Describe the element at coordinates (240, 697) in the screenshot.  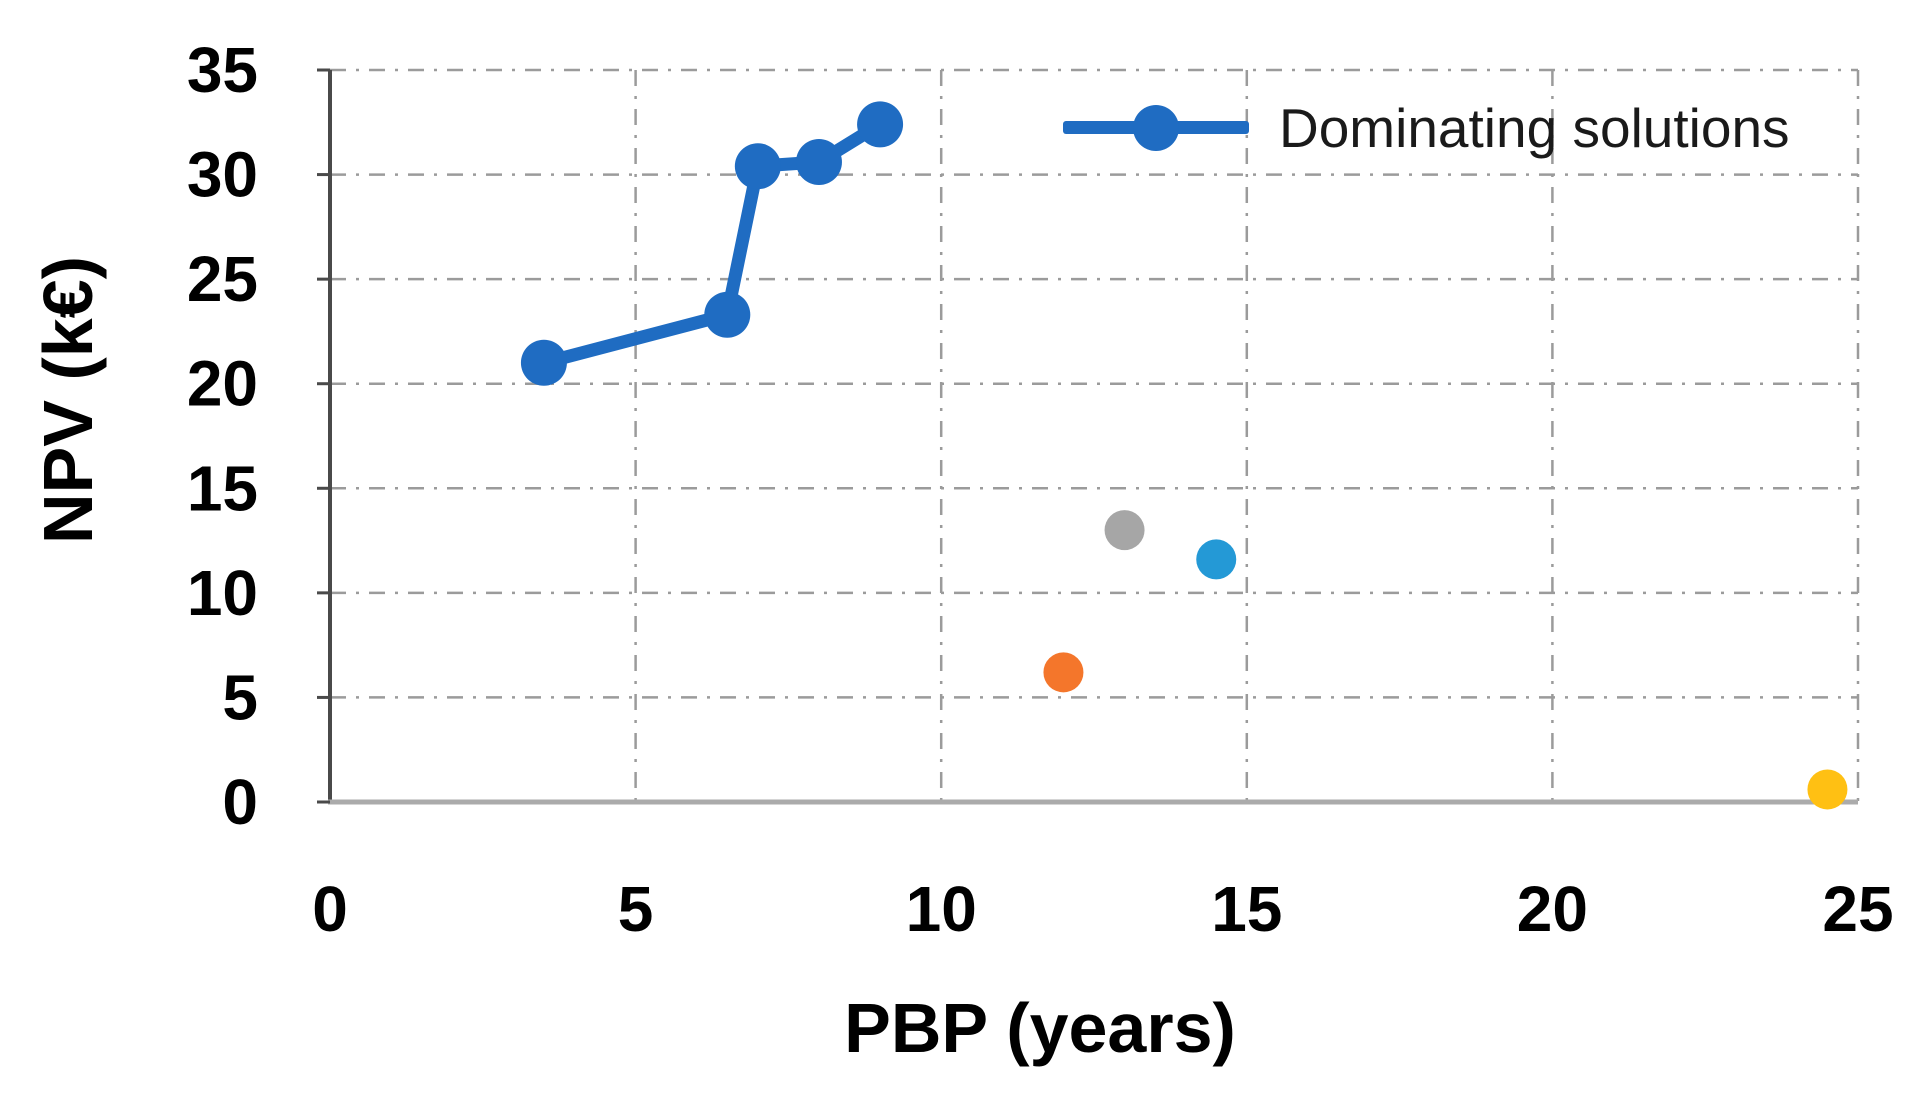
I see `y-tick-label-5: 5` at that location.